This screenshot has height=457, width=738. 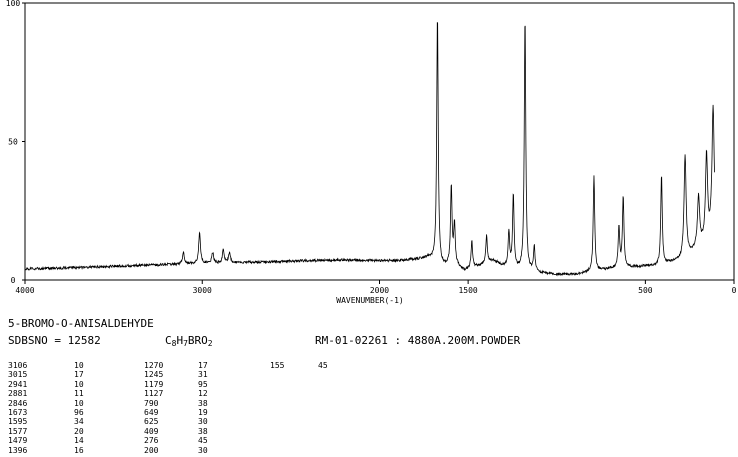 What do you see at coordinates (151, 441) in the screenshot?
I see `table-wavenumber: 276` at bounding box center [151, 441].